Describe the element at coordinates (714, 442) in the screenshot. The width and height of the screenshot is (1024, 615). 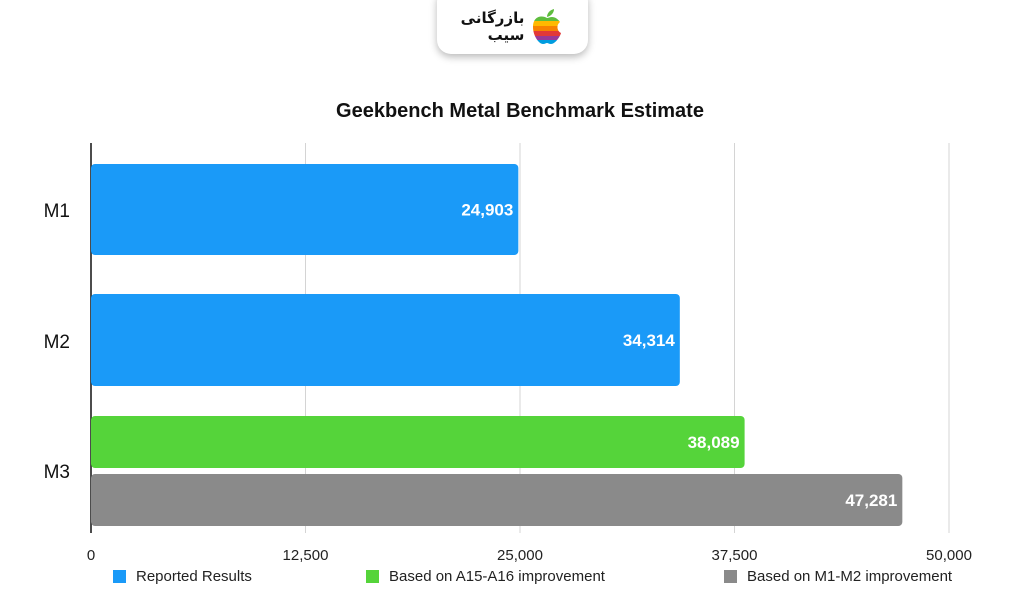
I see `bar-value-label: 38,089` at that location.